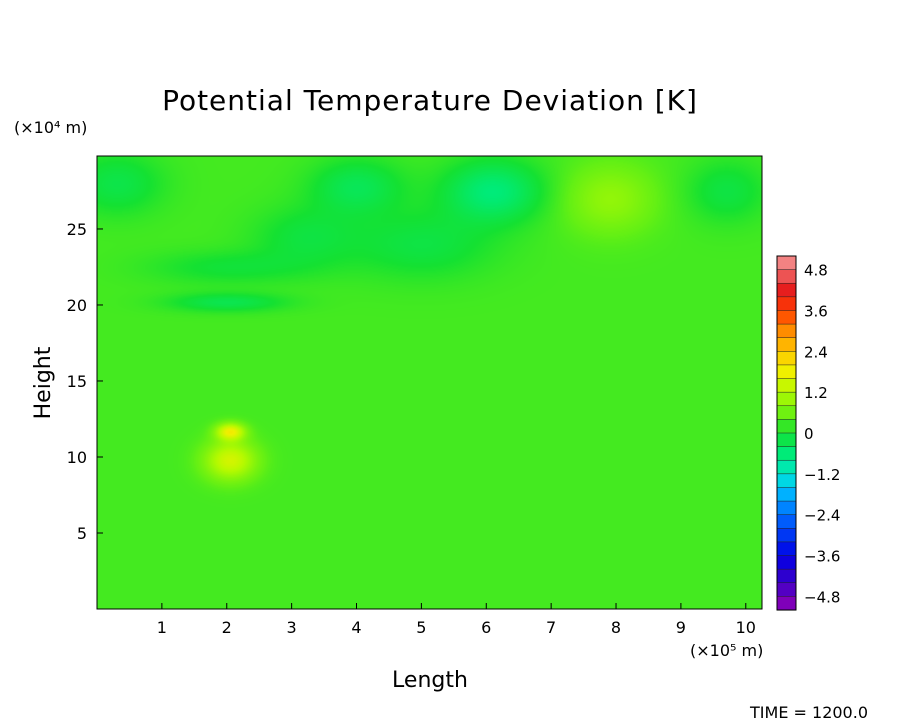  Describe the element at coordinates (82, 533) in the screenshot. I see `y-tick-label: 5` at that location.